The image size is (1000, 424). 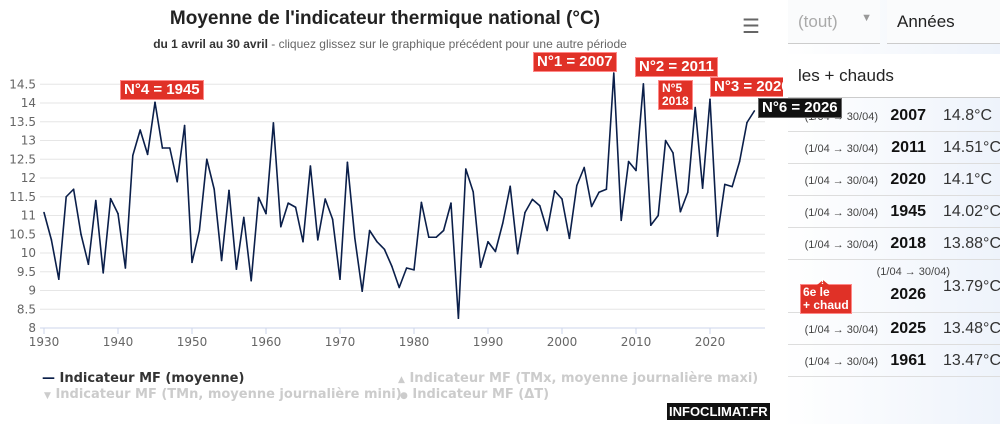 I want to click on annotation-n5-year: 2018, so click(x=675, y=101).